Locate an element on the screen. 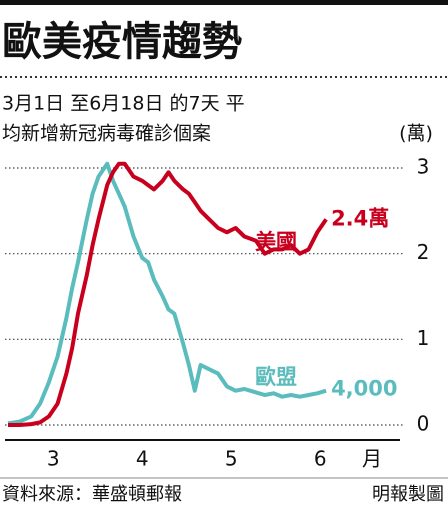  y-tick-label: 3 is located at coordinates (423, 167).